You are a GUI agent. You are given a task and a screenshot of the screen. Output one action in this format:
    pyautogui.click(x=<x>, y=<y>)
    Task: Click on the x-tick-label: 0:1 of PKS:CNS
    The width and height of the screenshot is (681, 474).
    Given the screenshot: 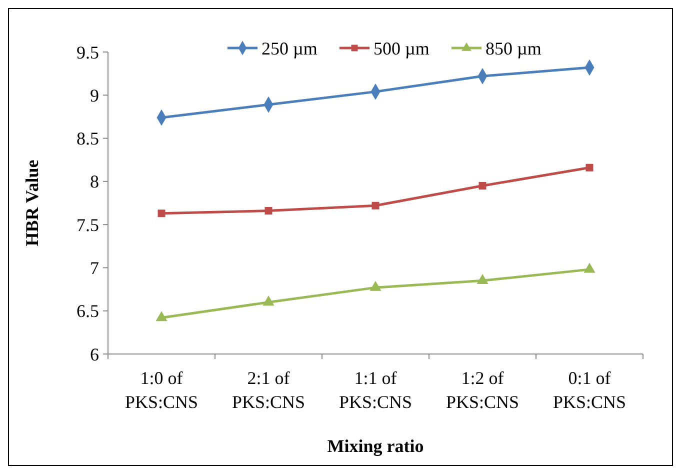 What is the action you would take?
    pyautogui.click(x=589, y=390)
    